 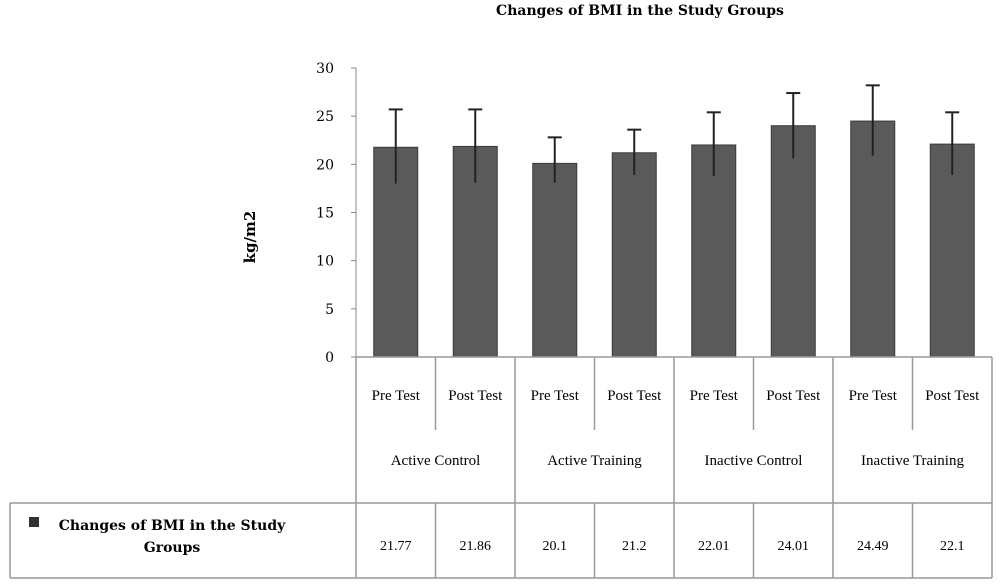 I want to click on group-label: Inactive Training, so click(x=912, y=461).